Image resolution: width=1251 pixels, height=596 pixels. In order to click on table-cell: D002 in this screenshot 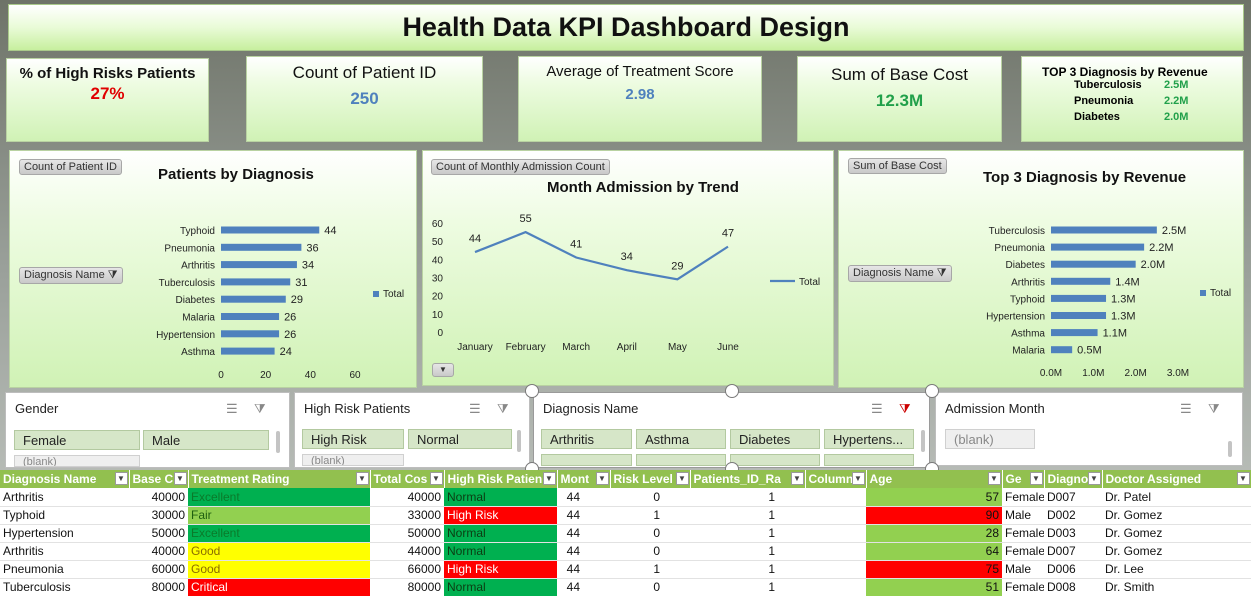, I will do `click(1073, 515)`.